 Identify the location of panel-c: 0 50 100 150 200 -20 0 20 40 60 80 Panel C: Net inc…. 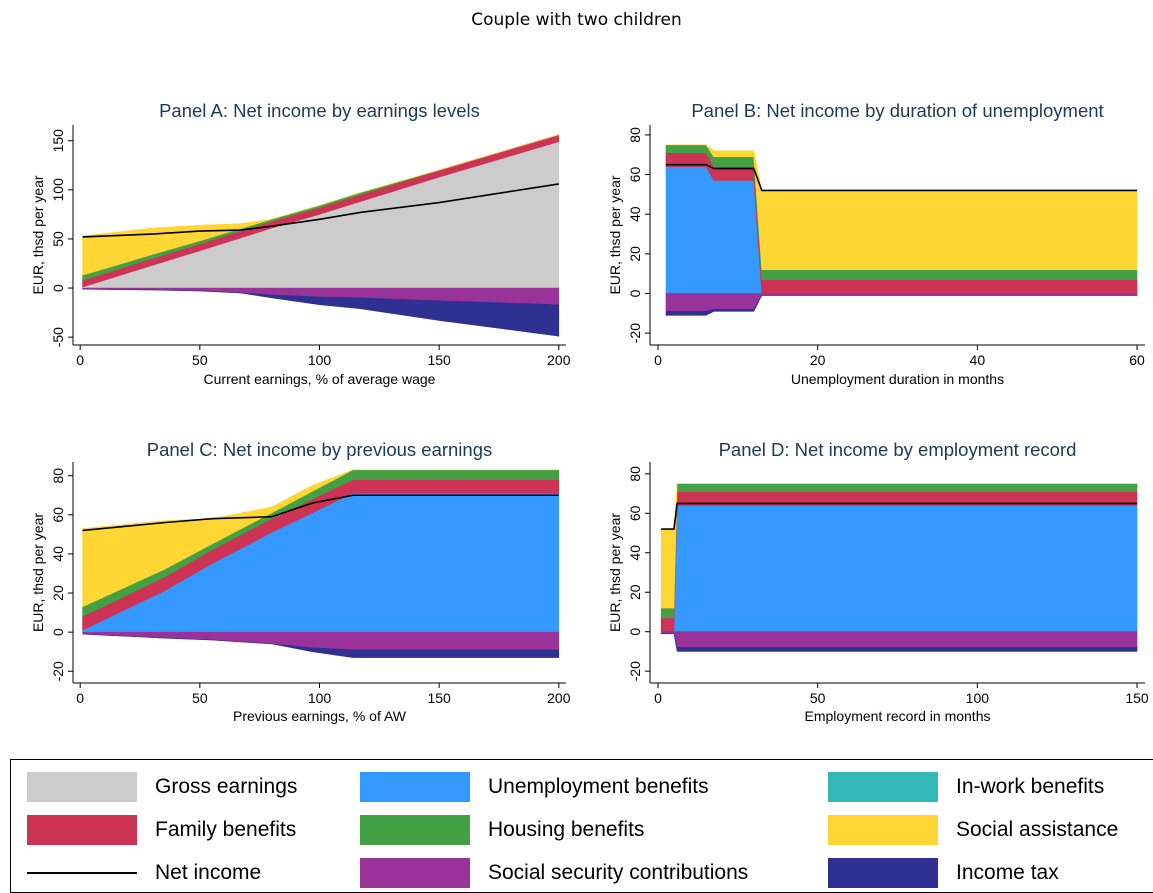
(300, 581).